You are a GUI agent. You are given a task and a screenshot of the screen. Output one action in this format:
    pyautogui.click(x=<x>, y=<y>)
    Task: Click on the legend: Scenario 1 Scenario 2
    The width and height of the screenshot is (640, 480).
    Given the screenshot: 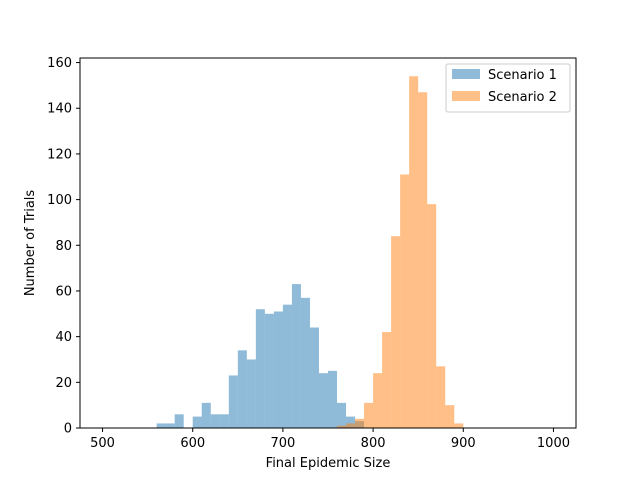 What is the action you would take?
    pyautogui.click(x=508, y=88)
    